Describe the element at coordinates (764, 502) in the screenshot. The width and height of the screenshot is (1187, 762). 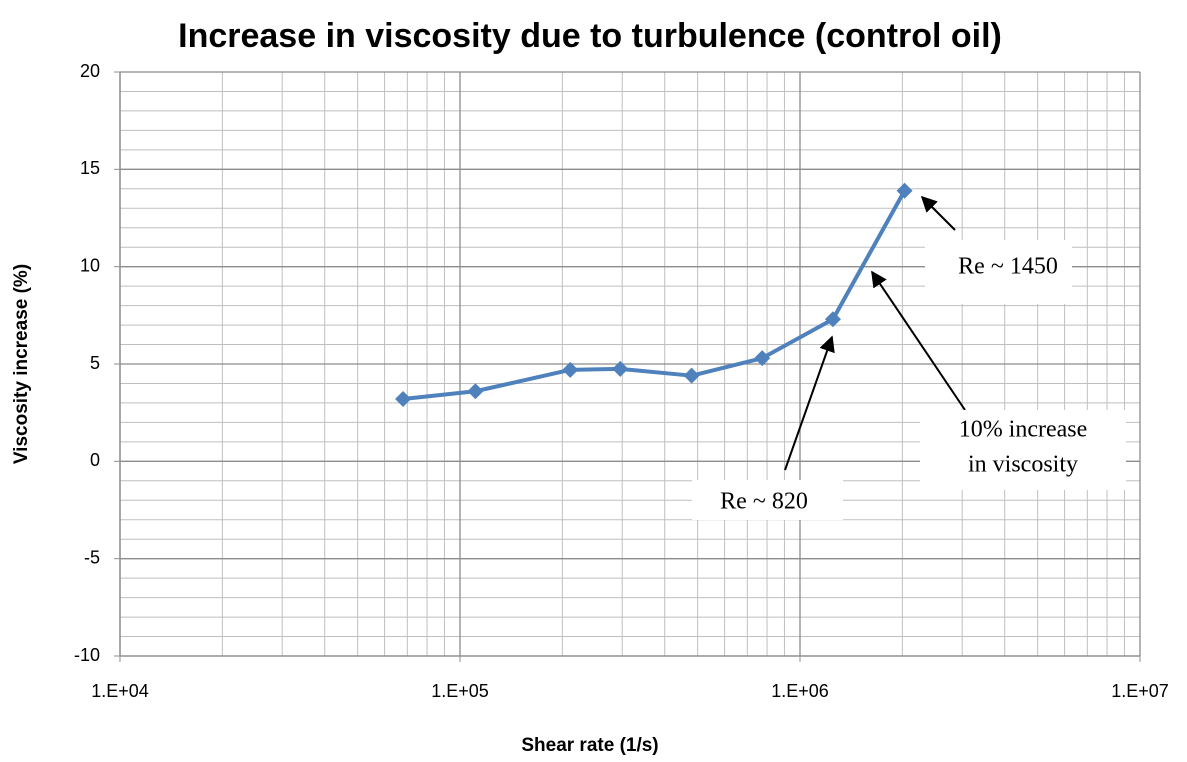
I see `annotation: Re ~ 820` at that location.